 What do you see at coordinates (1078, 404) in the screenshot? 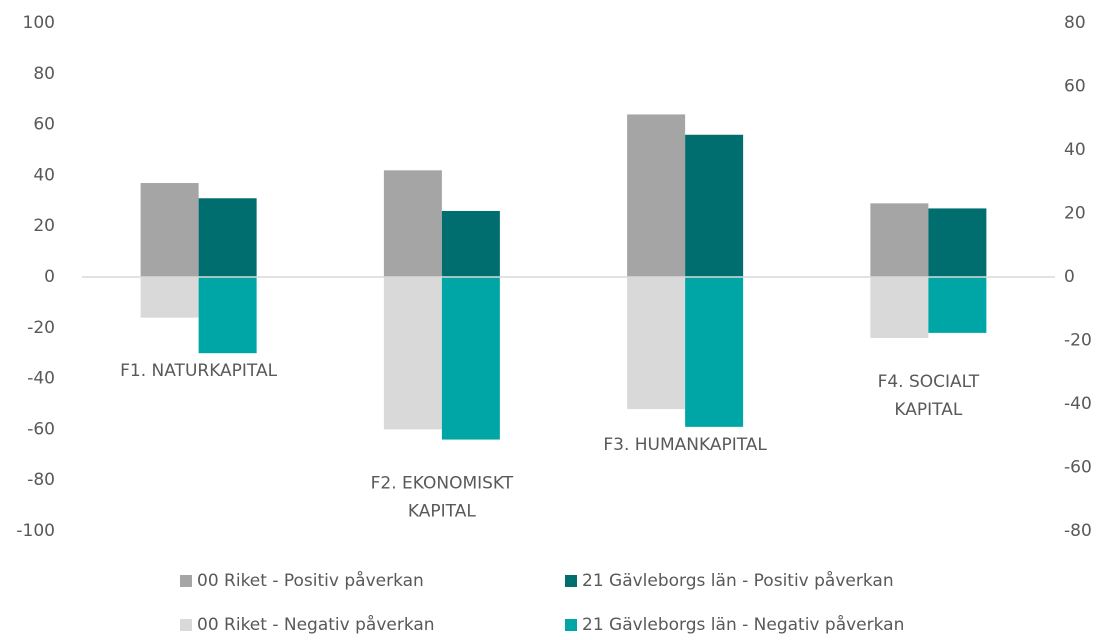
I see `y2-tick-label: -40` at bounding box center [1078, 404].